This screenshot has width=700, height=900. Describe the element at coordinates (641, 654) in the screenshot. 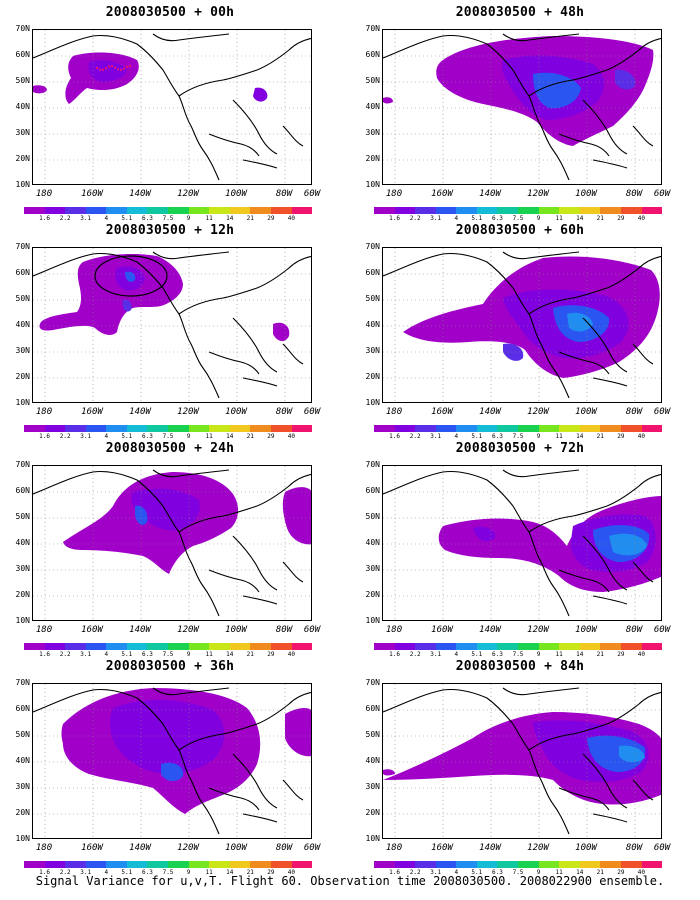

I see `colorbar-label: 40` at that location.